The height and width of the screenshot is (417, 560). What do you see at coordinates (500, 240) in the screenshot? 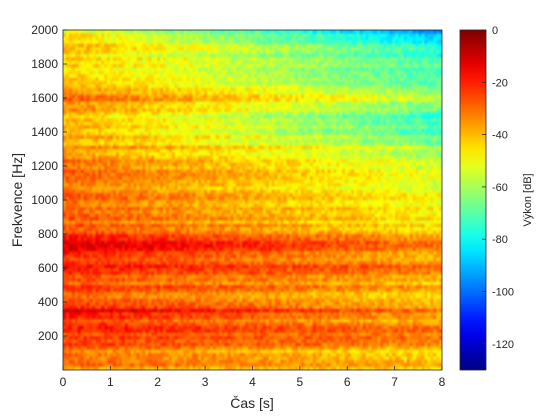
I see `colorbar-tick-label: -80` at bounding box center [500, 240].